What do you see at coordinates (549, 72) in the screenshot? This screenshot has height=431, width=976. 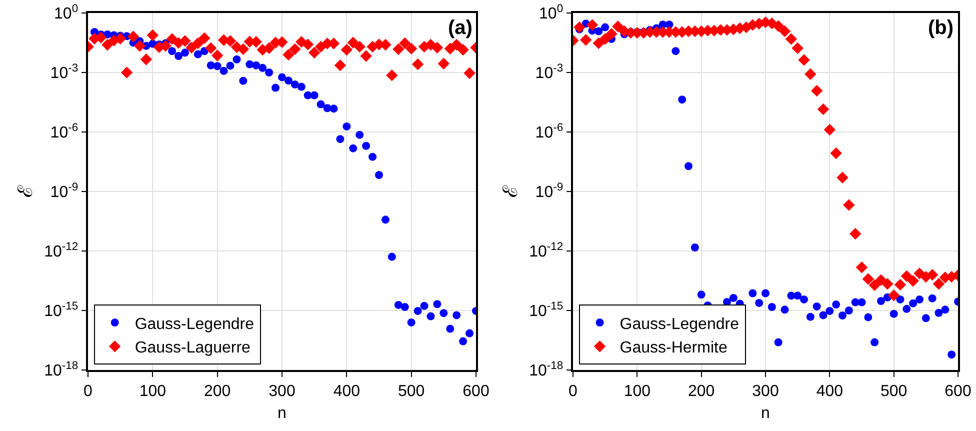 I see `y-tick-label: 10$^{-3}$` at bounding box center [549, 72].